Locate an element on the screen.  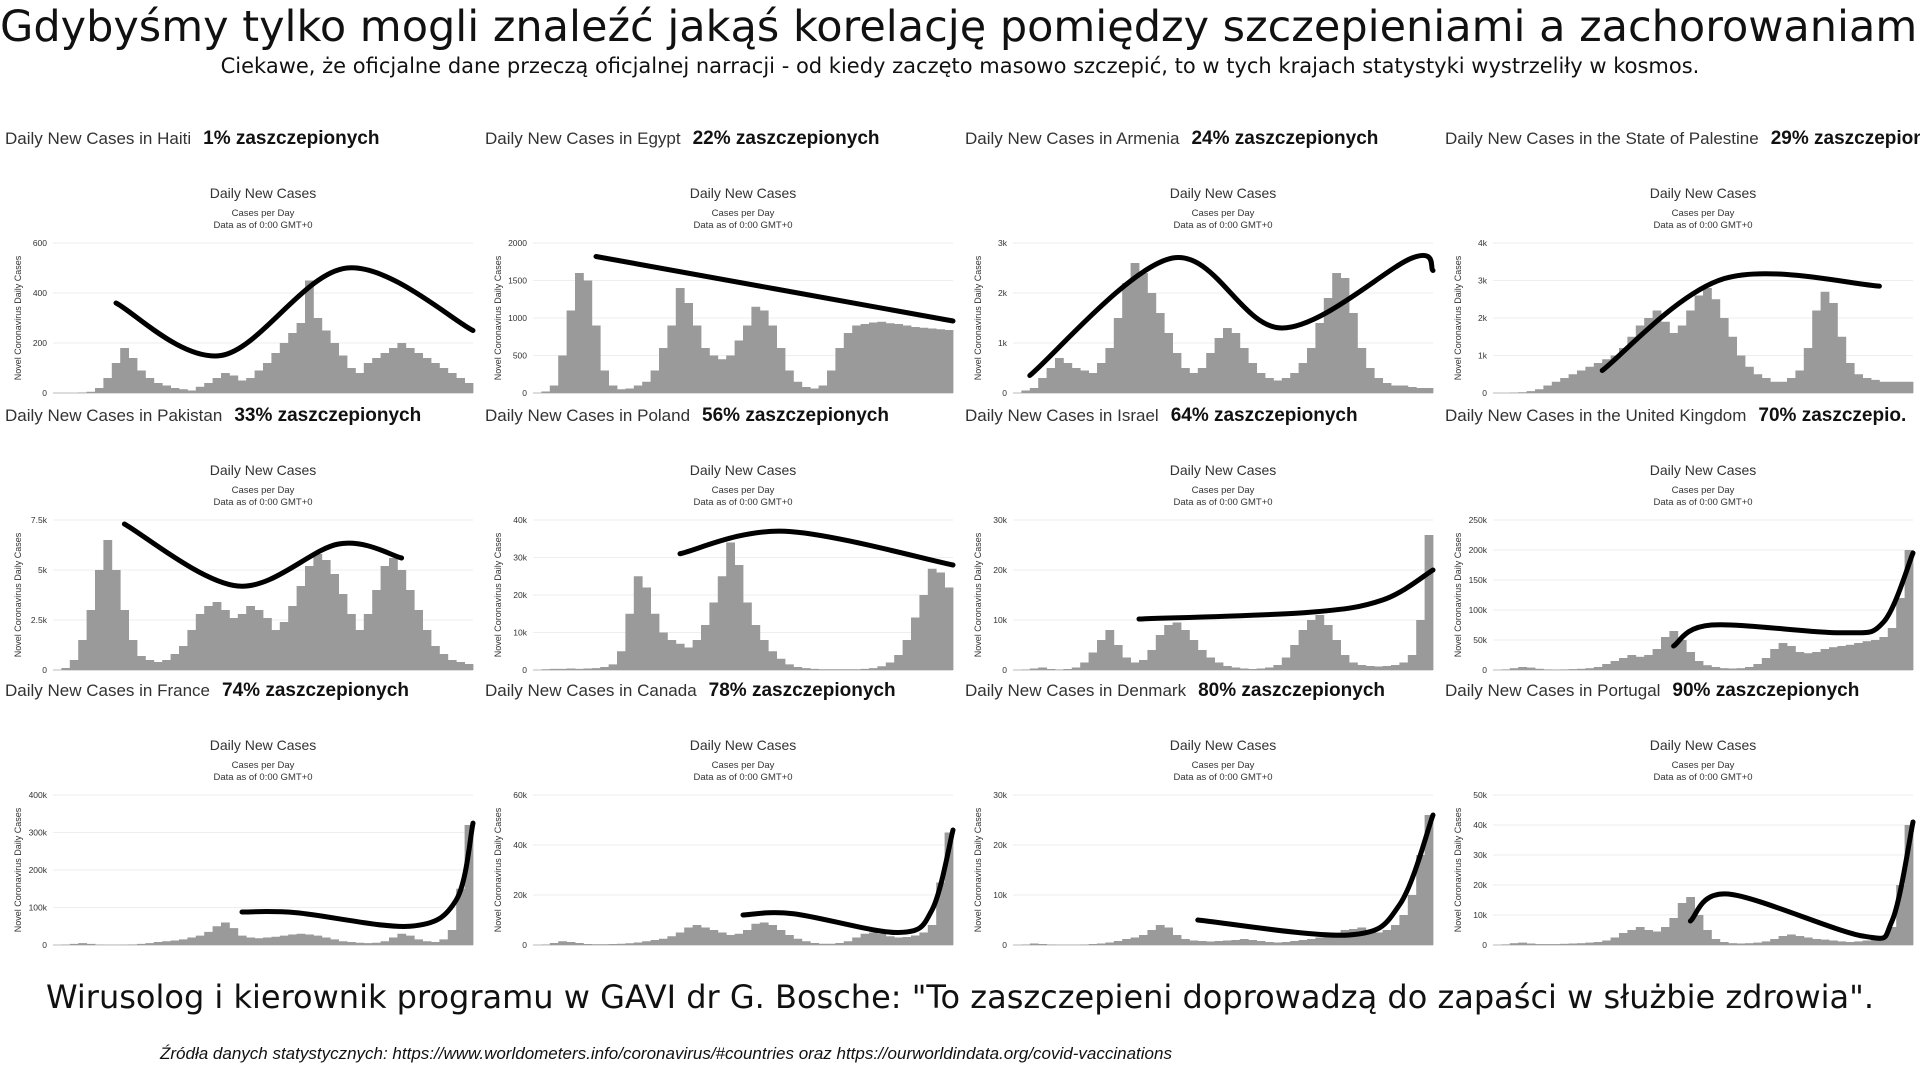
vaccination-rate: 80% zaszczepionych is located at coordinates (1291, 690).